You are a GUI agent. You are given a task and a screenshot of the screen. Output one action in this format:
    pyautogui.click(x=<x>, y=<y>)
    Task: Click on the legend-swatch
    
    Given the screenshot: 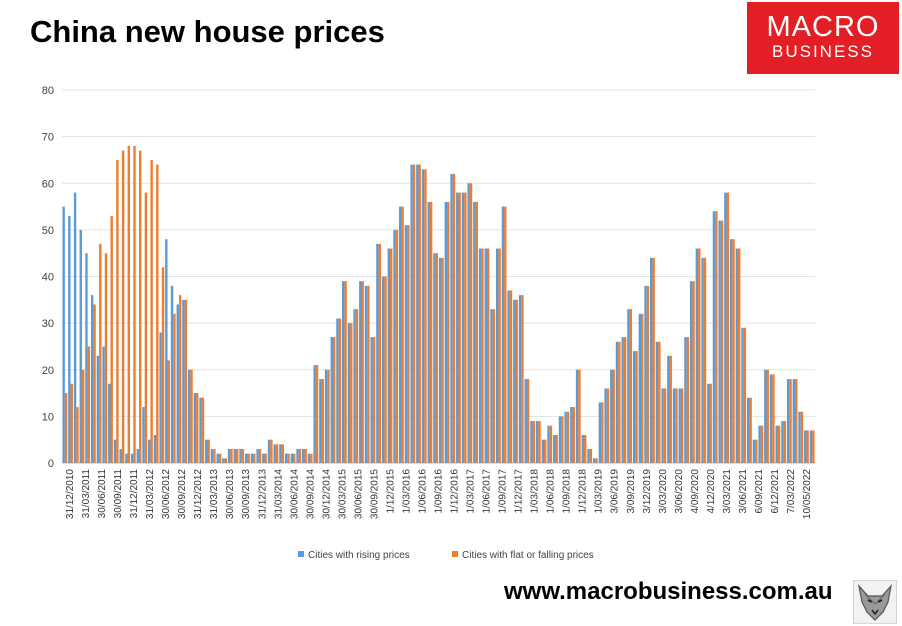 What is the action you would take?
    pyautogui.click(x=301, y=554)
    